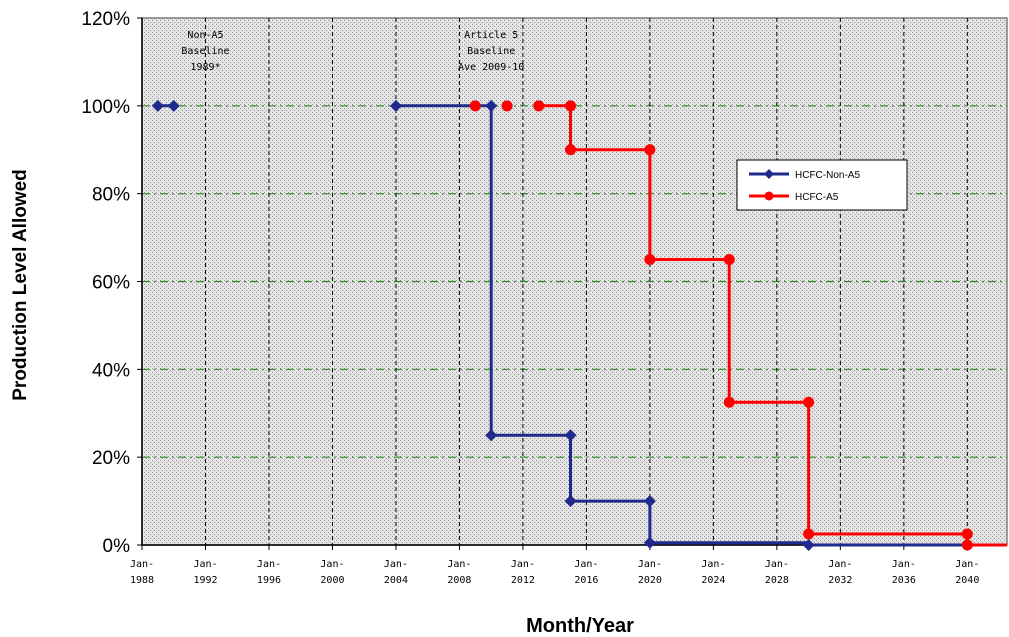 The width and height of the screenshot is (1009, 637). I want to click on legend-label: HCFC-Non-A5, so click(827, 175).